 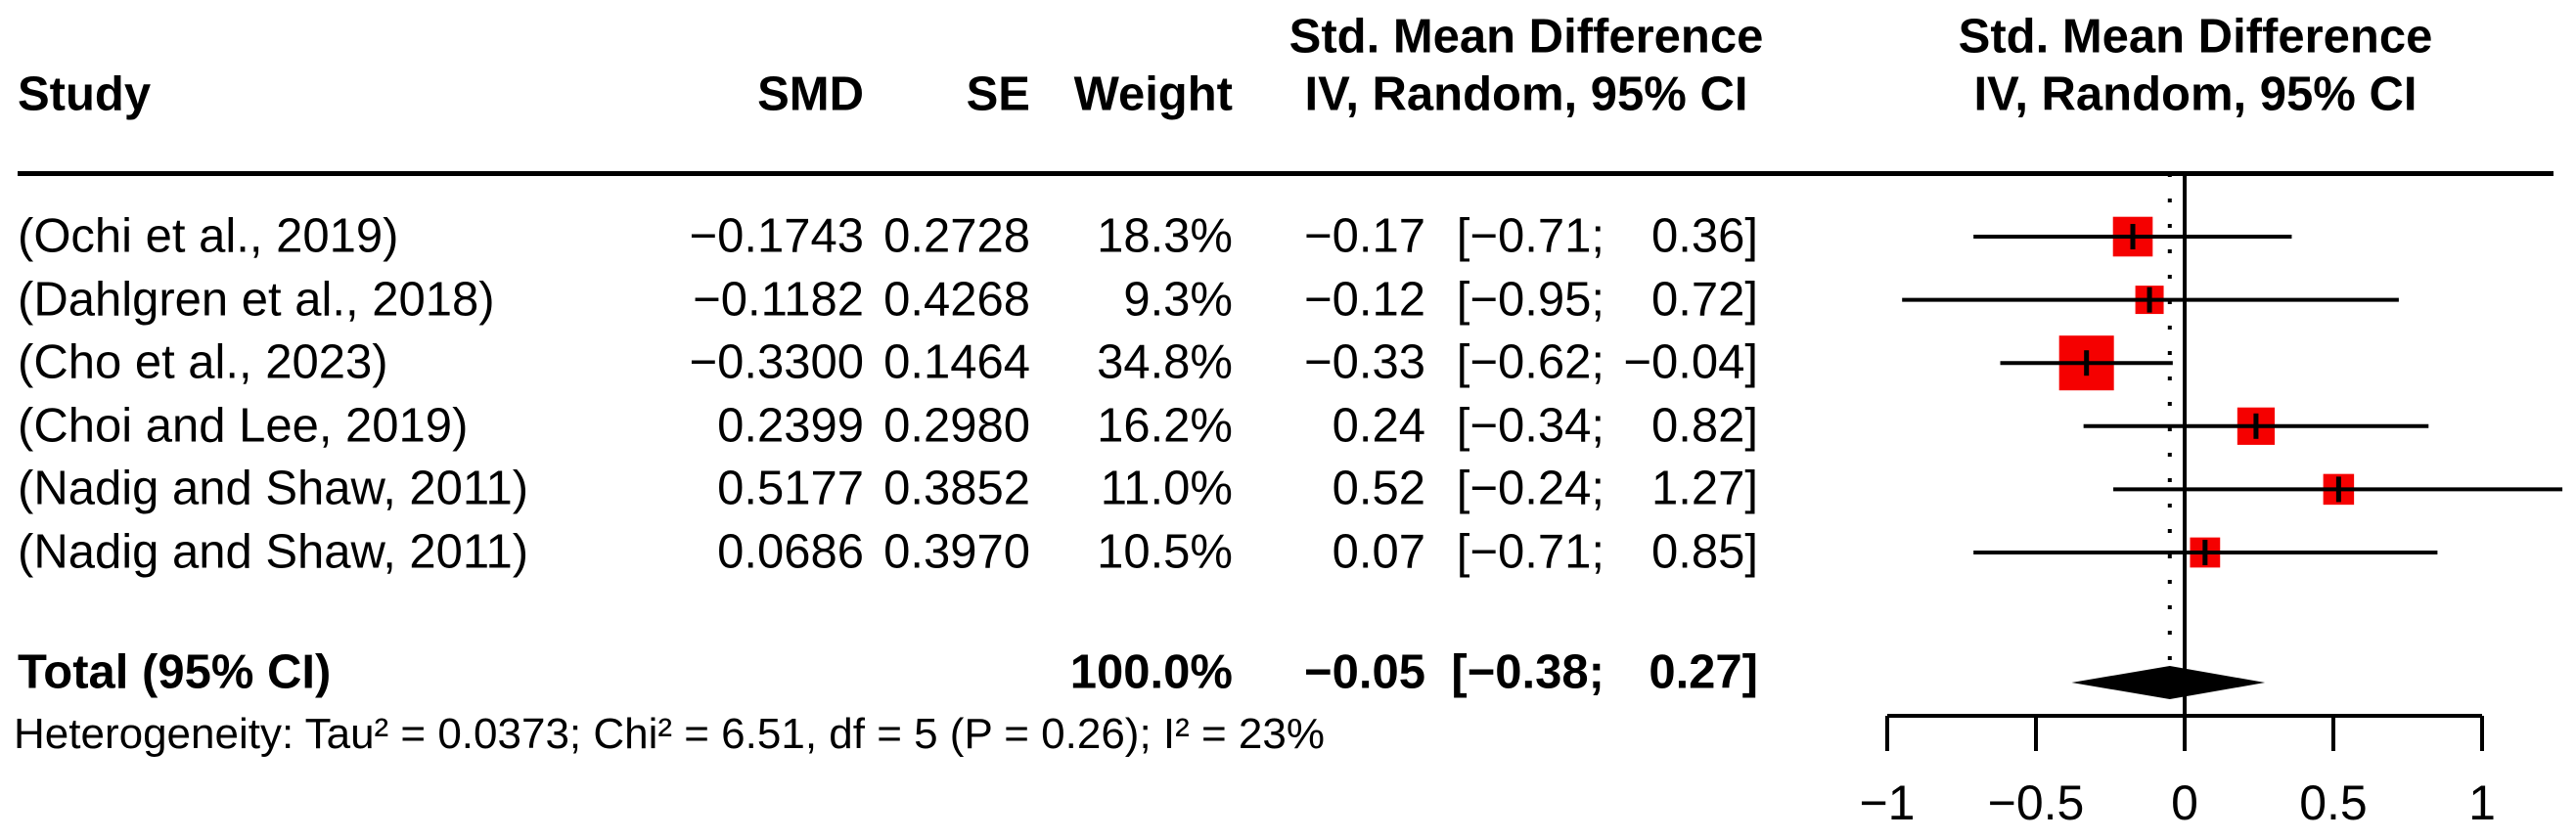 I want to click on se-value: 0.1464, so click(x=956, y=362).